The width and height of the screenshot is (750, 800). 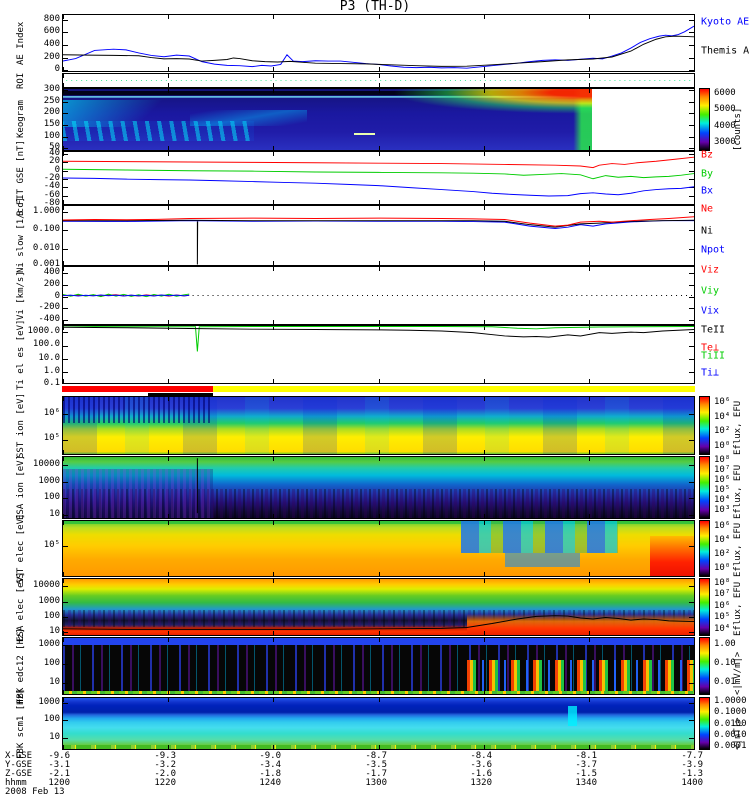 What do you see at coordinates (137, 389) in the screenshot?
I see `mode-bar-slow-survey` at bounding box center [137, 389].